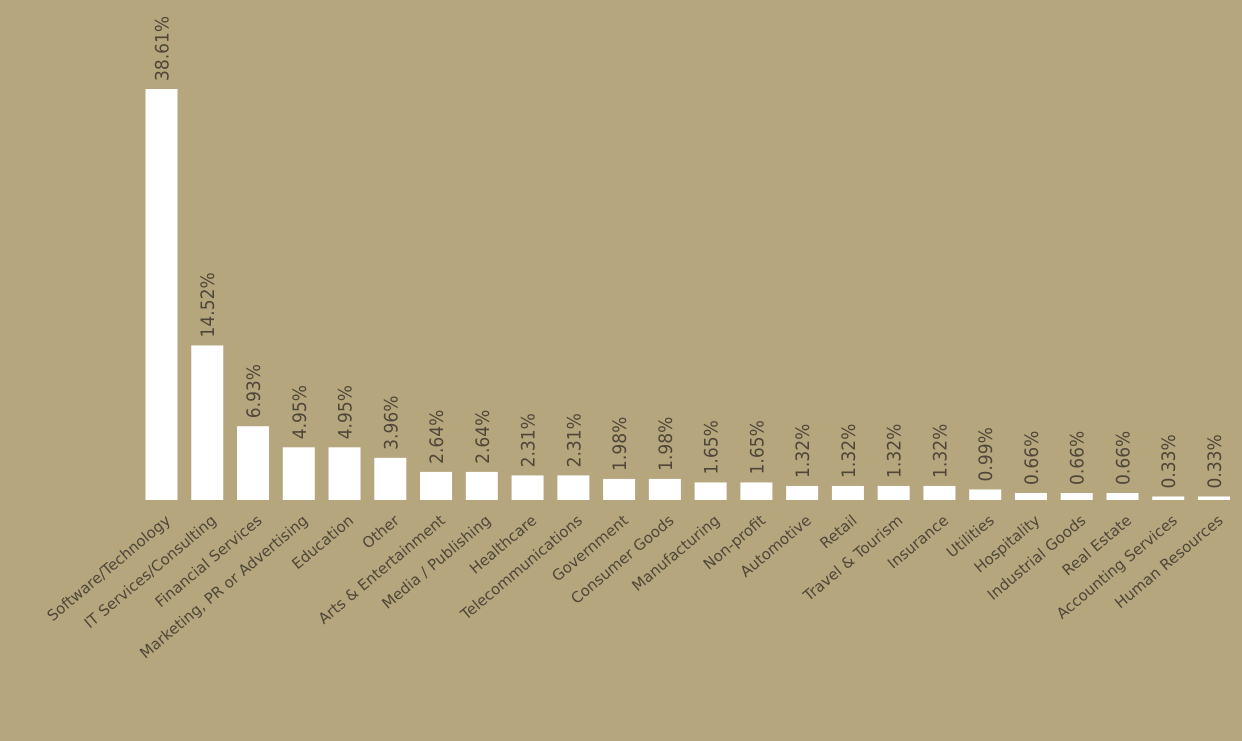 Image resolution: width=1242 pixels, height=741 pixels. What do you see at coordinates (254, 391) in the screenshot?
I see `value-label: 6.93%` at bounding box center [254, 391].